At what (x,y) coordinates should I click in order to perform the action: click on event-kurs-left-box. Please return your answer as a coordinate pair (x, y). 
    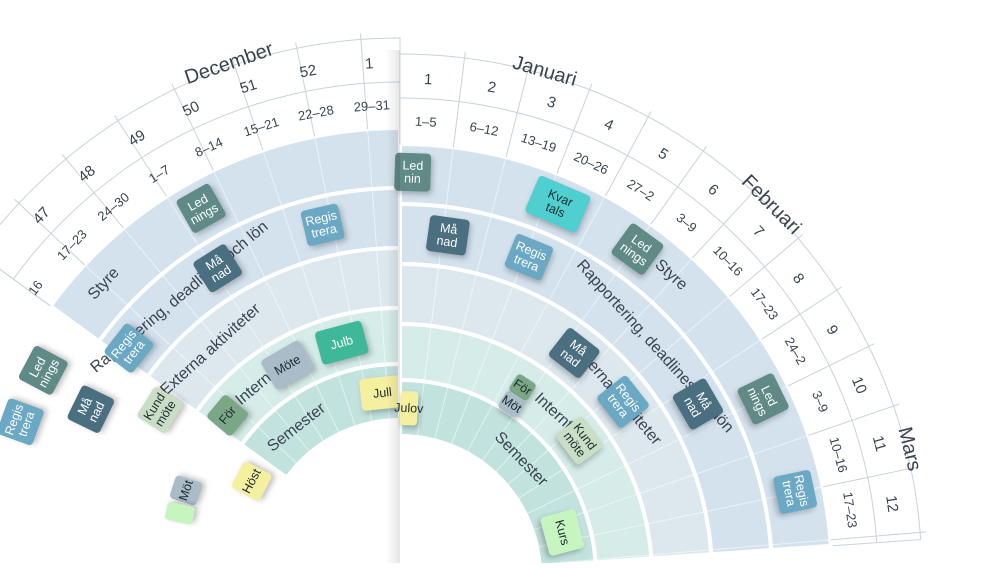
    Looking at the image, I should click on (180, 513).